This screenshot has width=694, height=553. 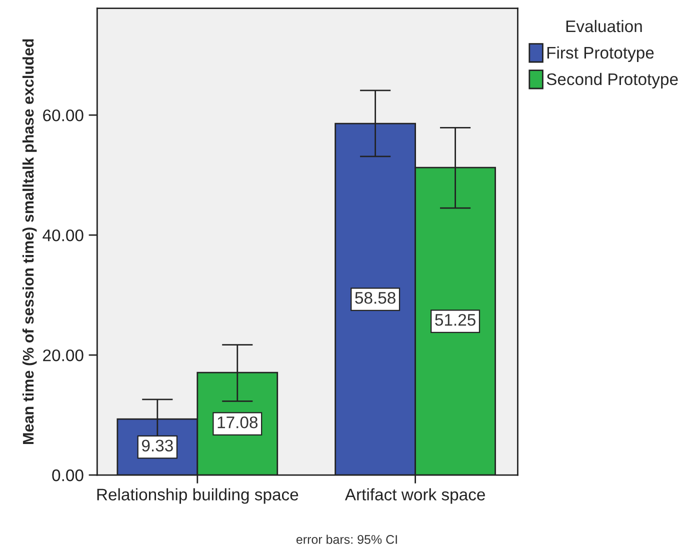 I want to click on legend-label: First Prototype, so click(x=600, y=54).